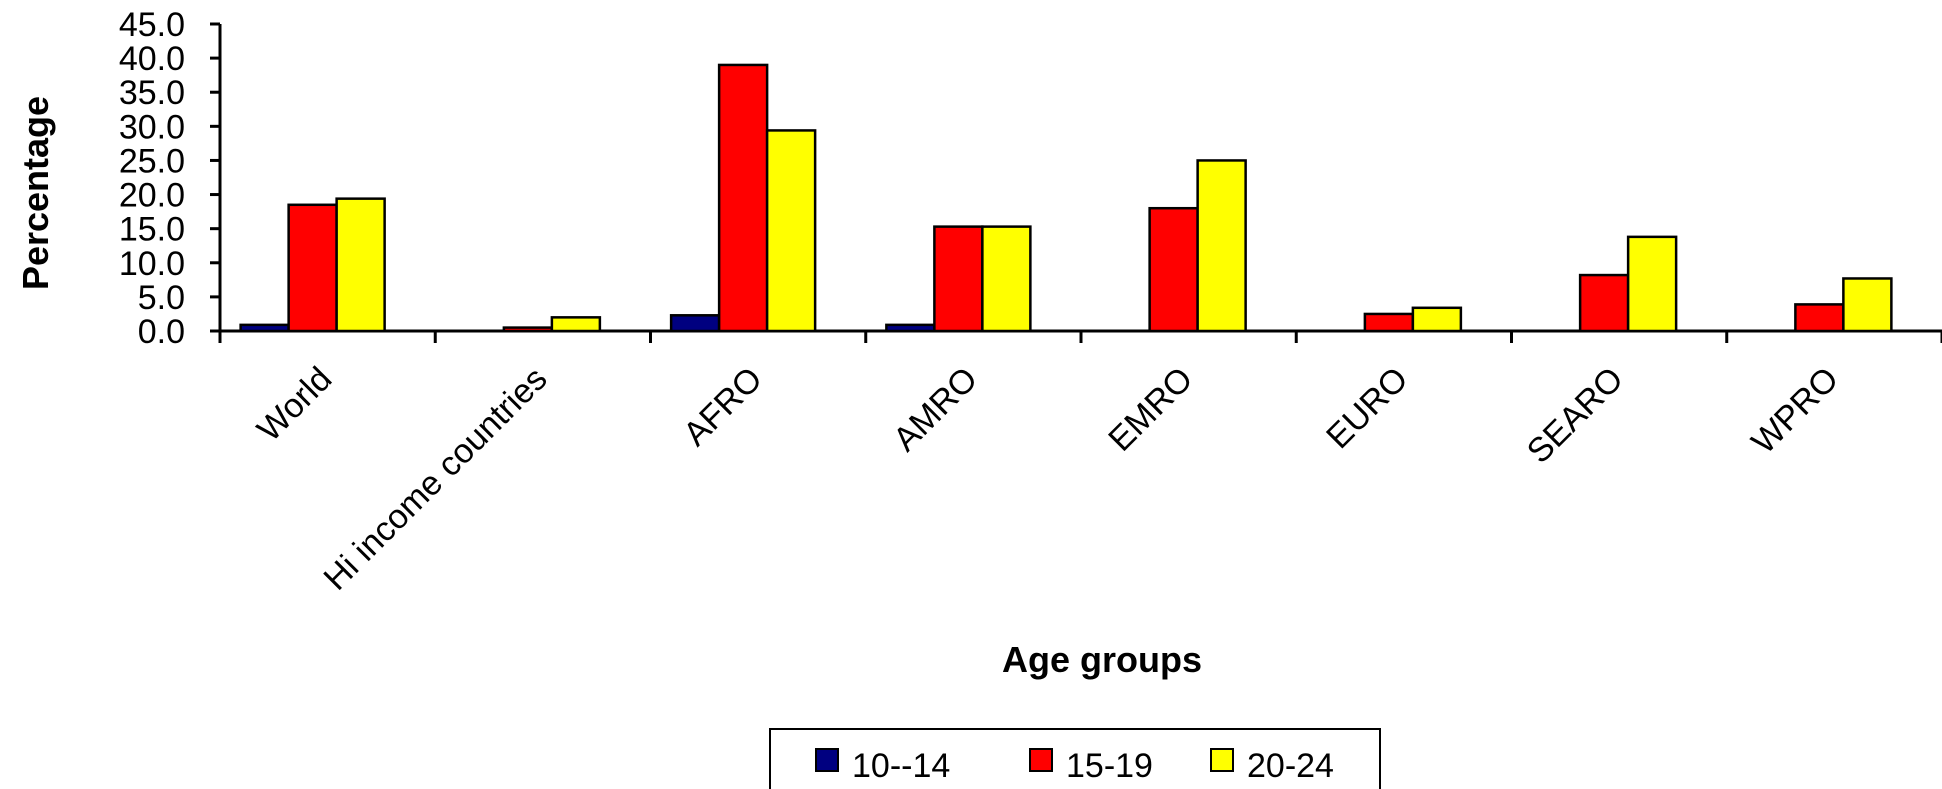  What do you see at coordinates (152, 25) in the screenshot?
I see `y-tick-label: 45.0` at bounding box center [152, 25].